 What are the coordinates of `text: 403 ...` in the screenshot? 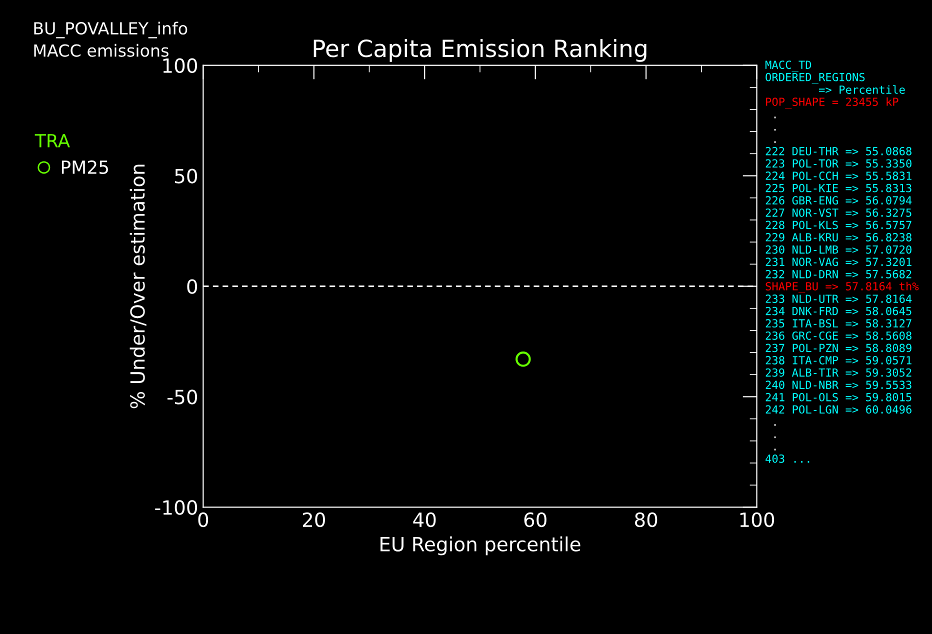 It's located at (788, 458).